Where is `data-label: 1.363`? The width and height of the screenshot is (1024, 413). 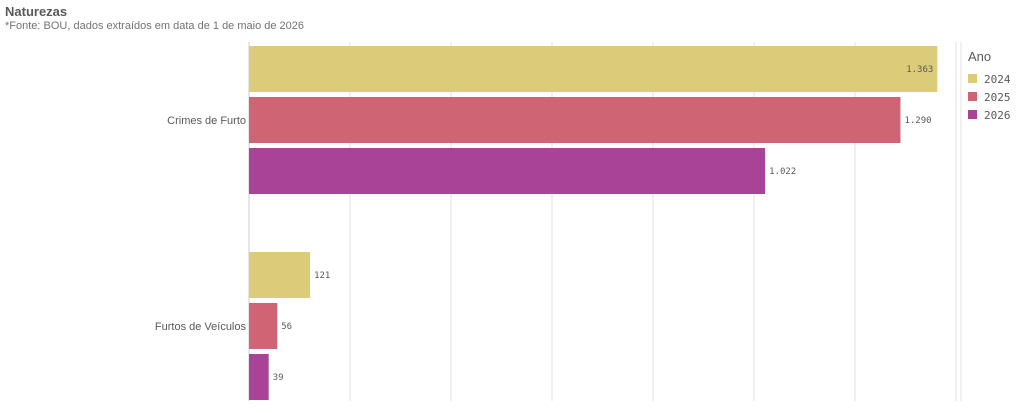 data-label: 1.363 is located at coordinates (919, 70).